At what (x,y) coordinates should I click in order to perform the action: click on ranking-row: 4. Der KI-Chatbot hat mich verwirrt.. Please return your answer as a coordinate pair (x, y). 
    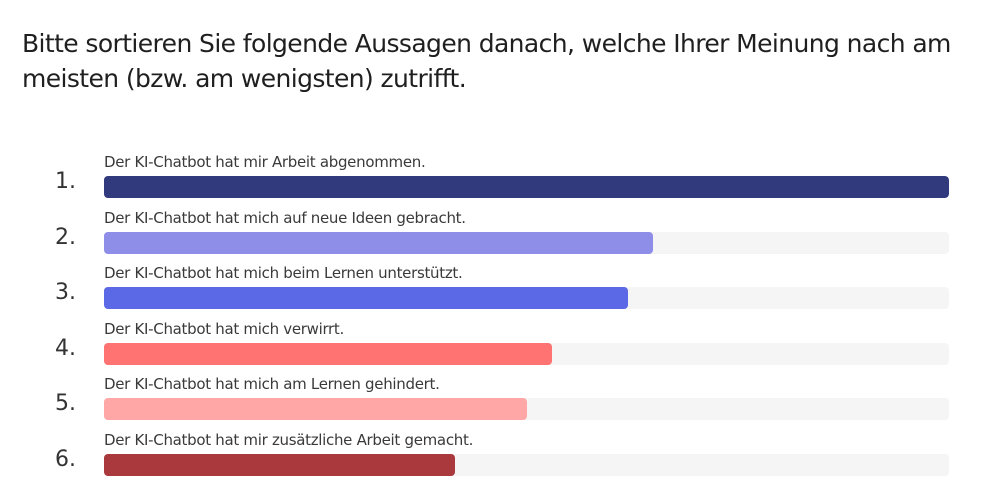
    Looking at the image, I should click on (497, 348).